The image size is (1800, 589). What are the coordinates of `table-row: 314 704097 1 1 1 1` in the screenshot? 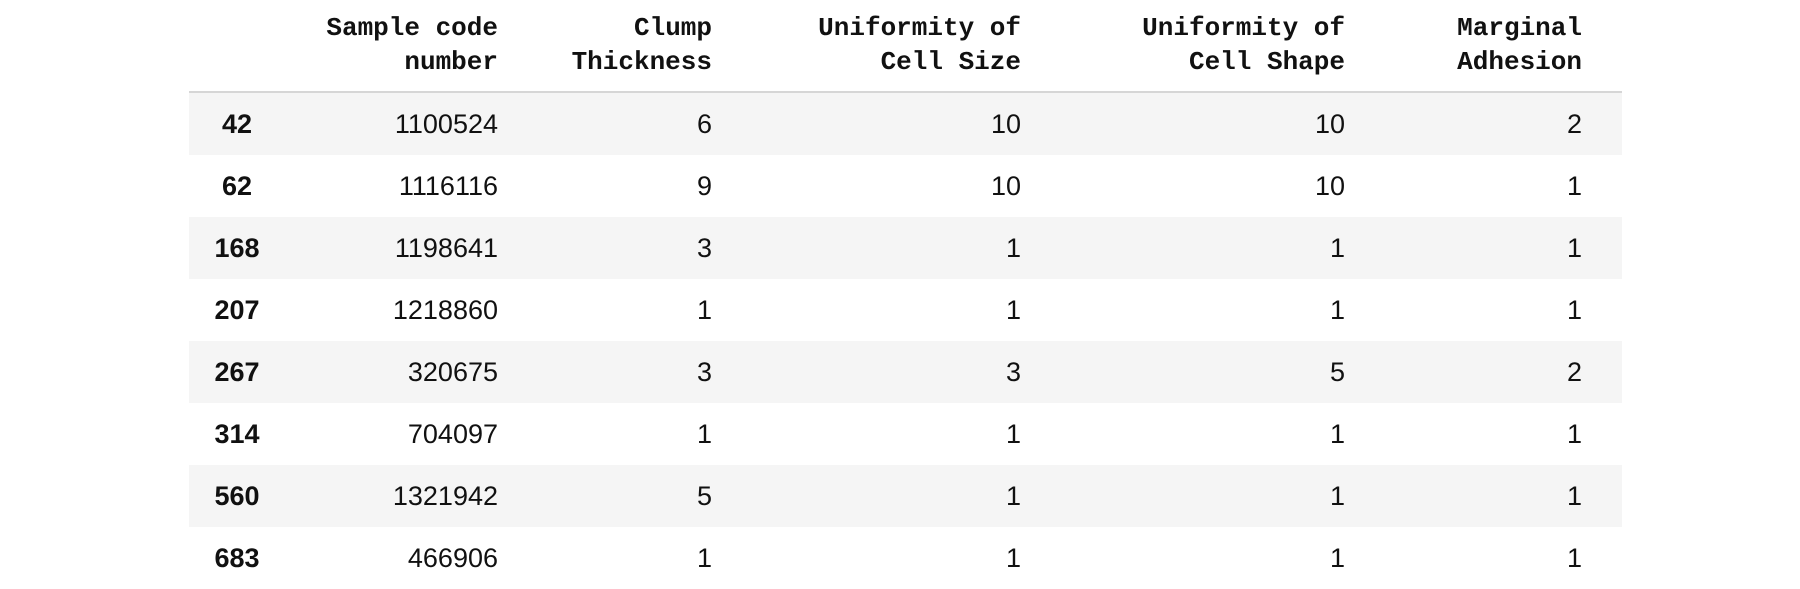 It's located at (905, 434).